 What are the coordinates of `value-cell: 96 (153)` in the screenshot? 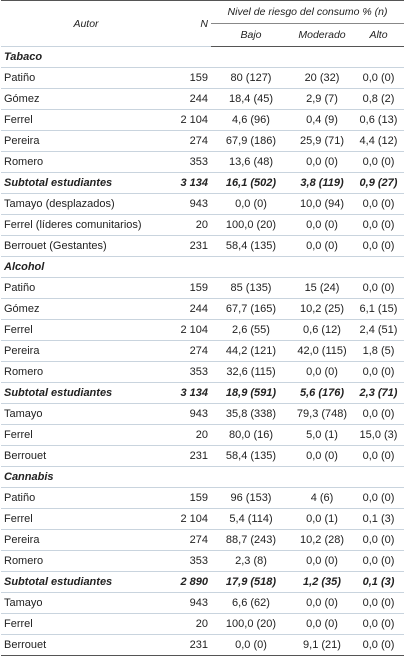 It's located at (251, 498).